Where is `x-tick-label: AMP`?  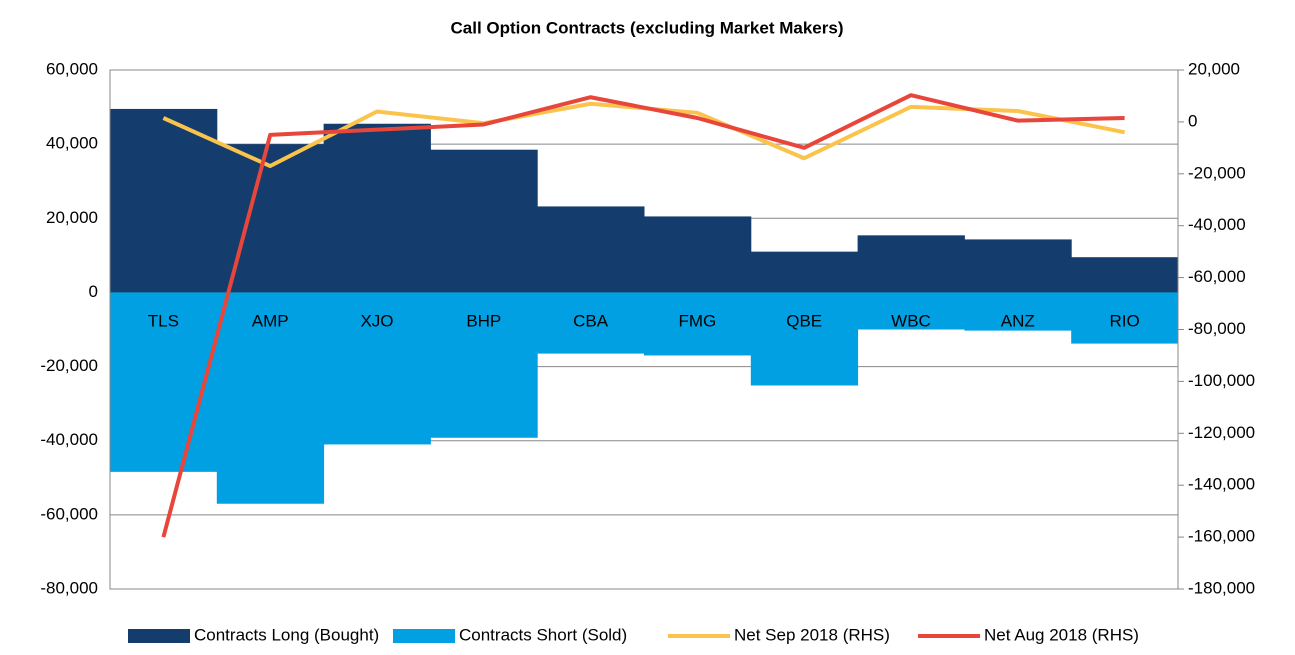 x-tick-label: AMP is located at coordinates (270, 320).